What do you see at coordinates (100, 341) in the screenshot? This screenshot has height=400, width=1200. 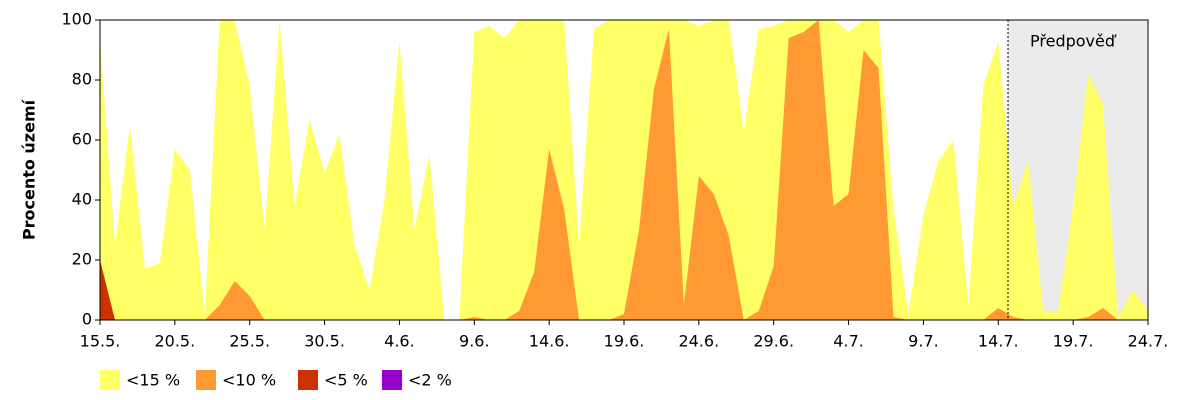 I see `x-tick-label: 15.5.` at bounding box center [100, 341].